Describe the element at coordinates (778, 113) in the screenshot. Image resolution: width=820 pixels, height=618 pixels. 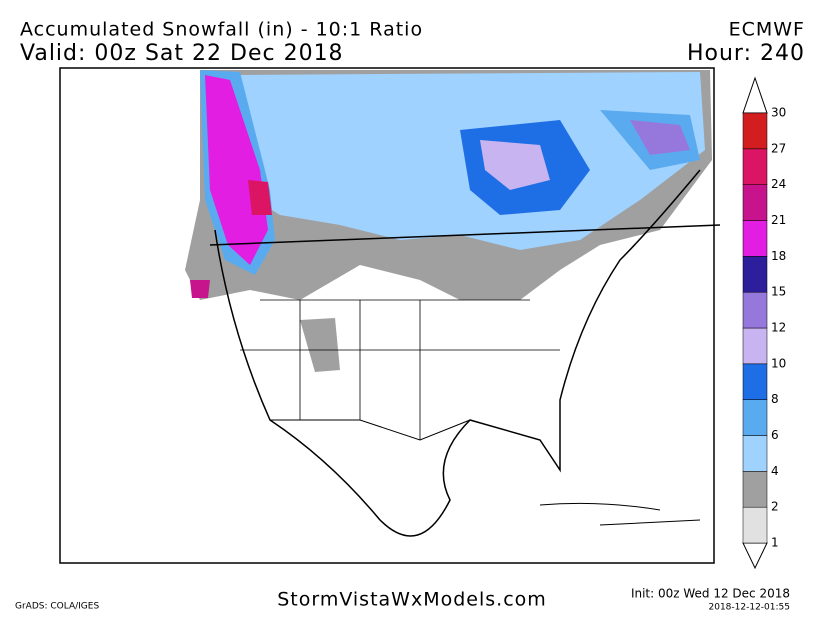
I see `colorbar-label: 30` at that location.